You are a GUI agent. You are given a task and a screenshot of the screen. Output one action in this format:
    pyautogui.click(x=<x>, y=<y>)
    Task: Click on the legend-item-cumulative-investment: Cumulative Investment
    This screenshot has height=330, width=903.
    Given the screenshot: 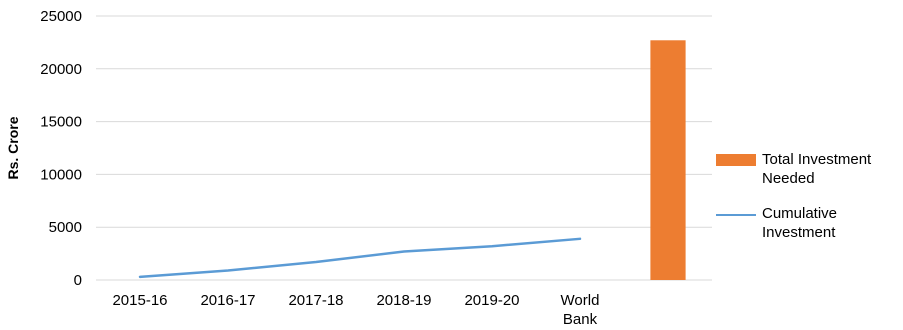 What is the action you would take?
    pyautogui.click(x=808, y=223)
    